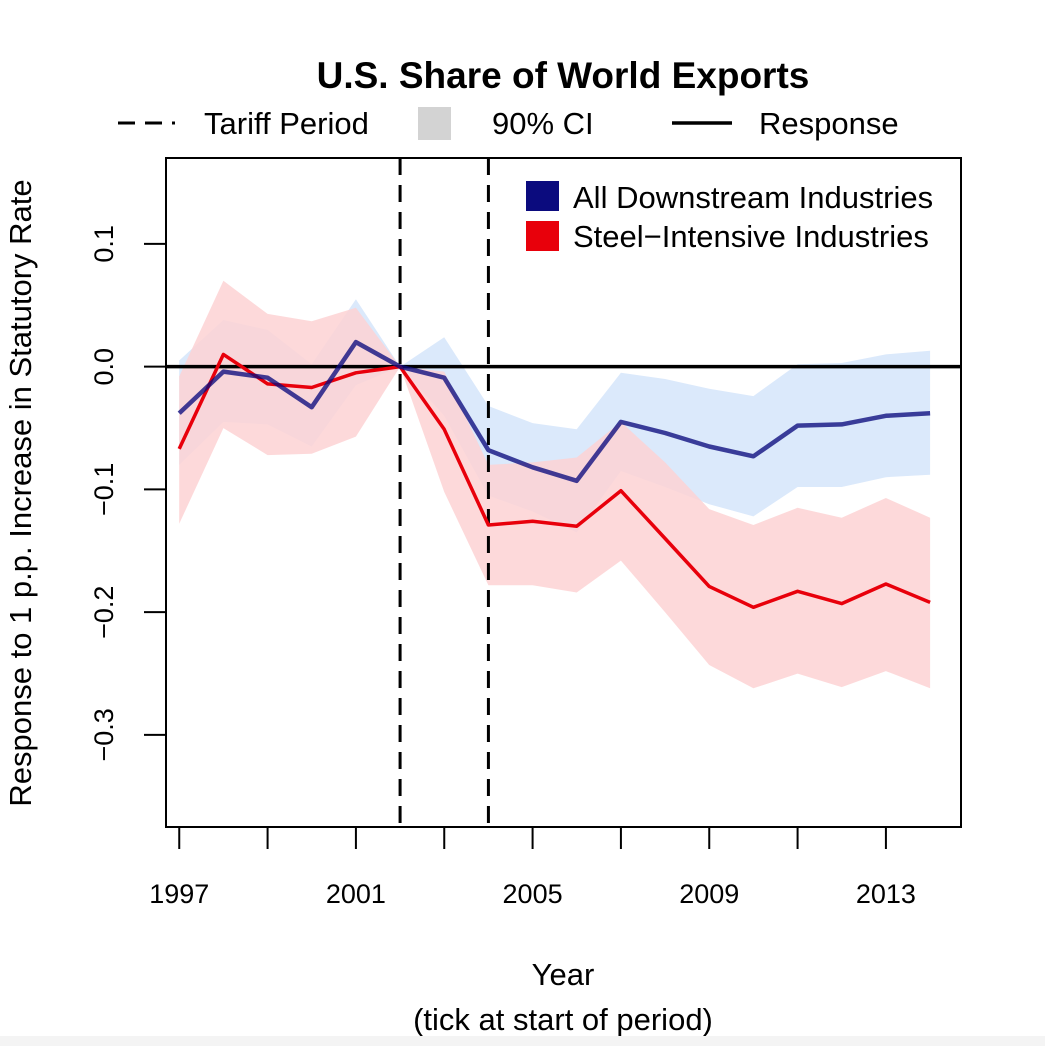 The image size is (1045, 1046). I want to click on chart-title: U.S. Share of World Exports, so click(563, 75).